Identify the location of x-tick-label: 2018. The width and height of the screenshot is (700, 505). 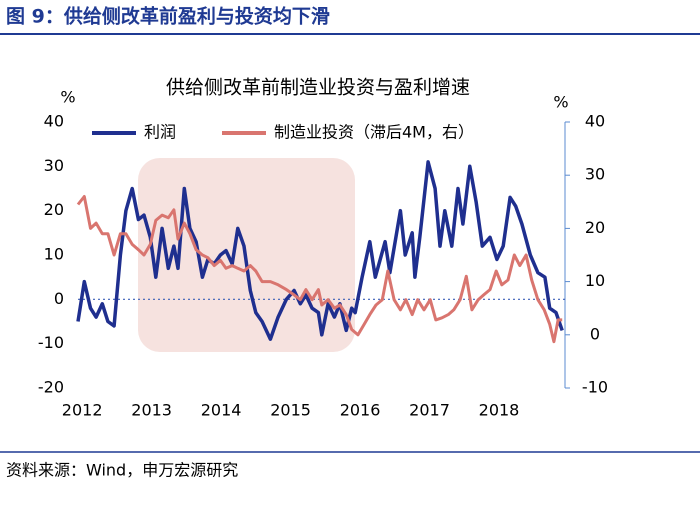
(499, 410).